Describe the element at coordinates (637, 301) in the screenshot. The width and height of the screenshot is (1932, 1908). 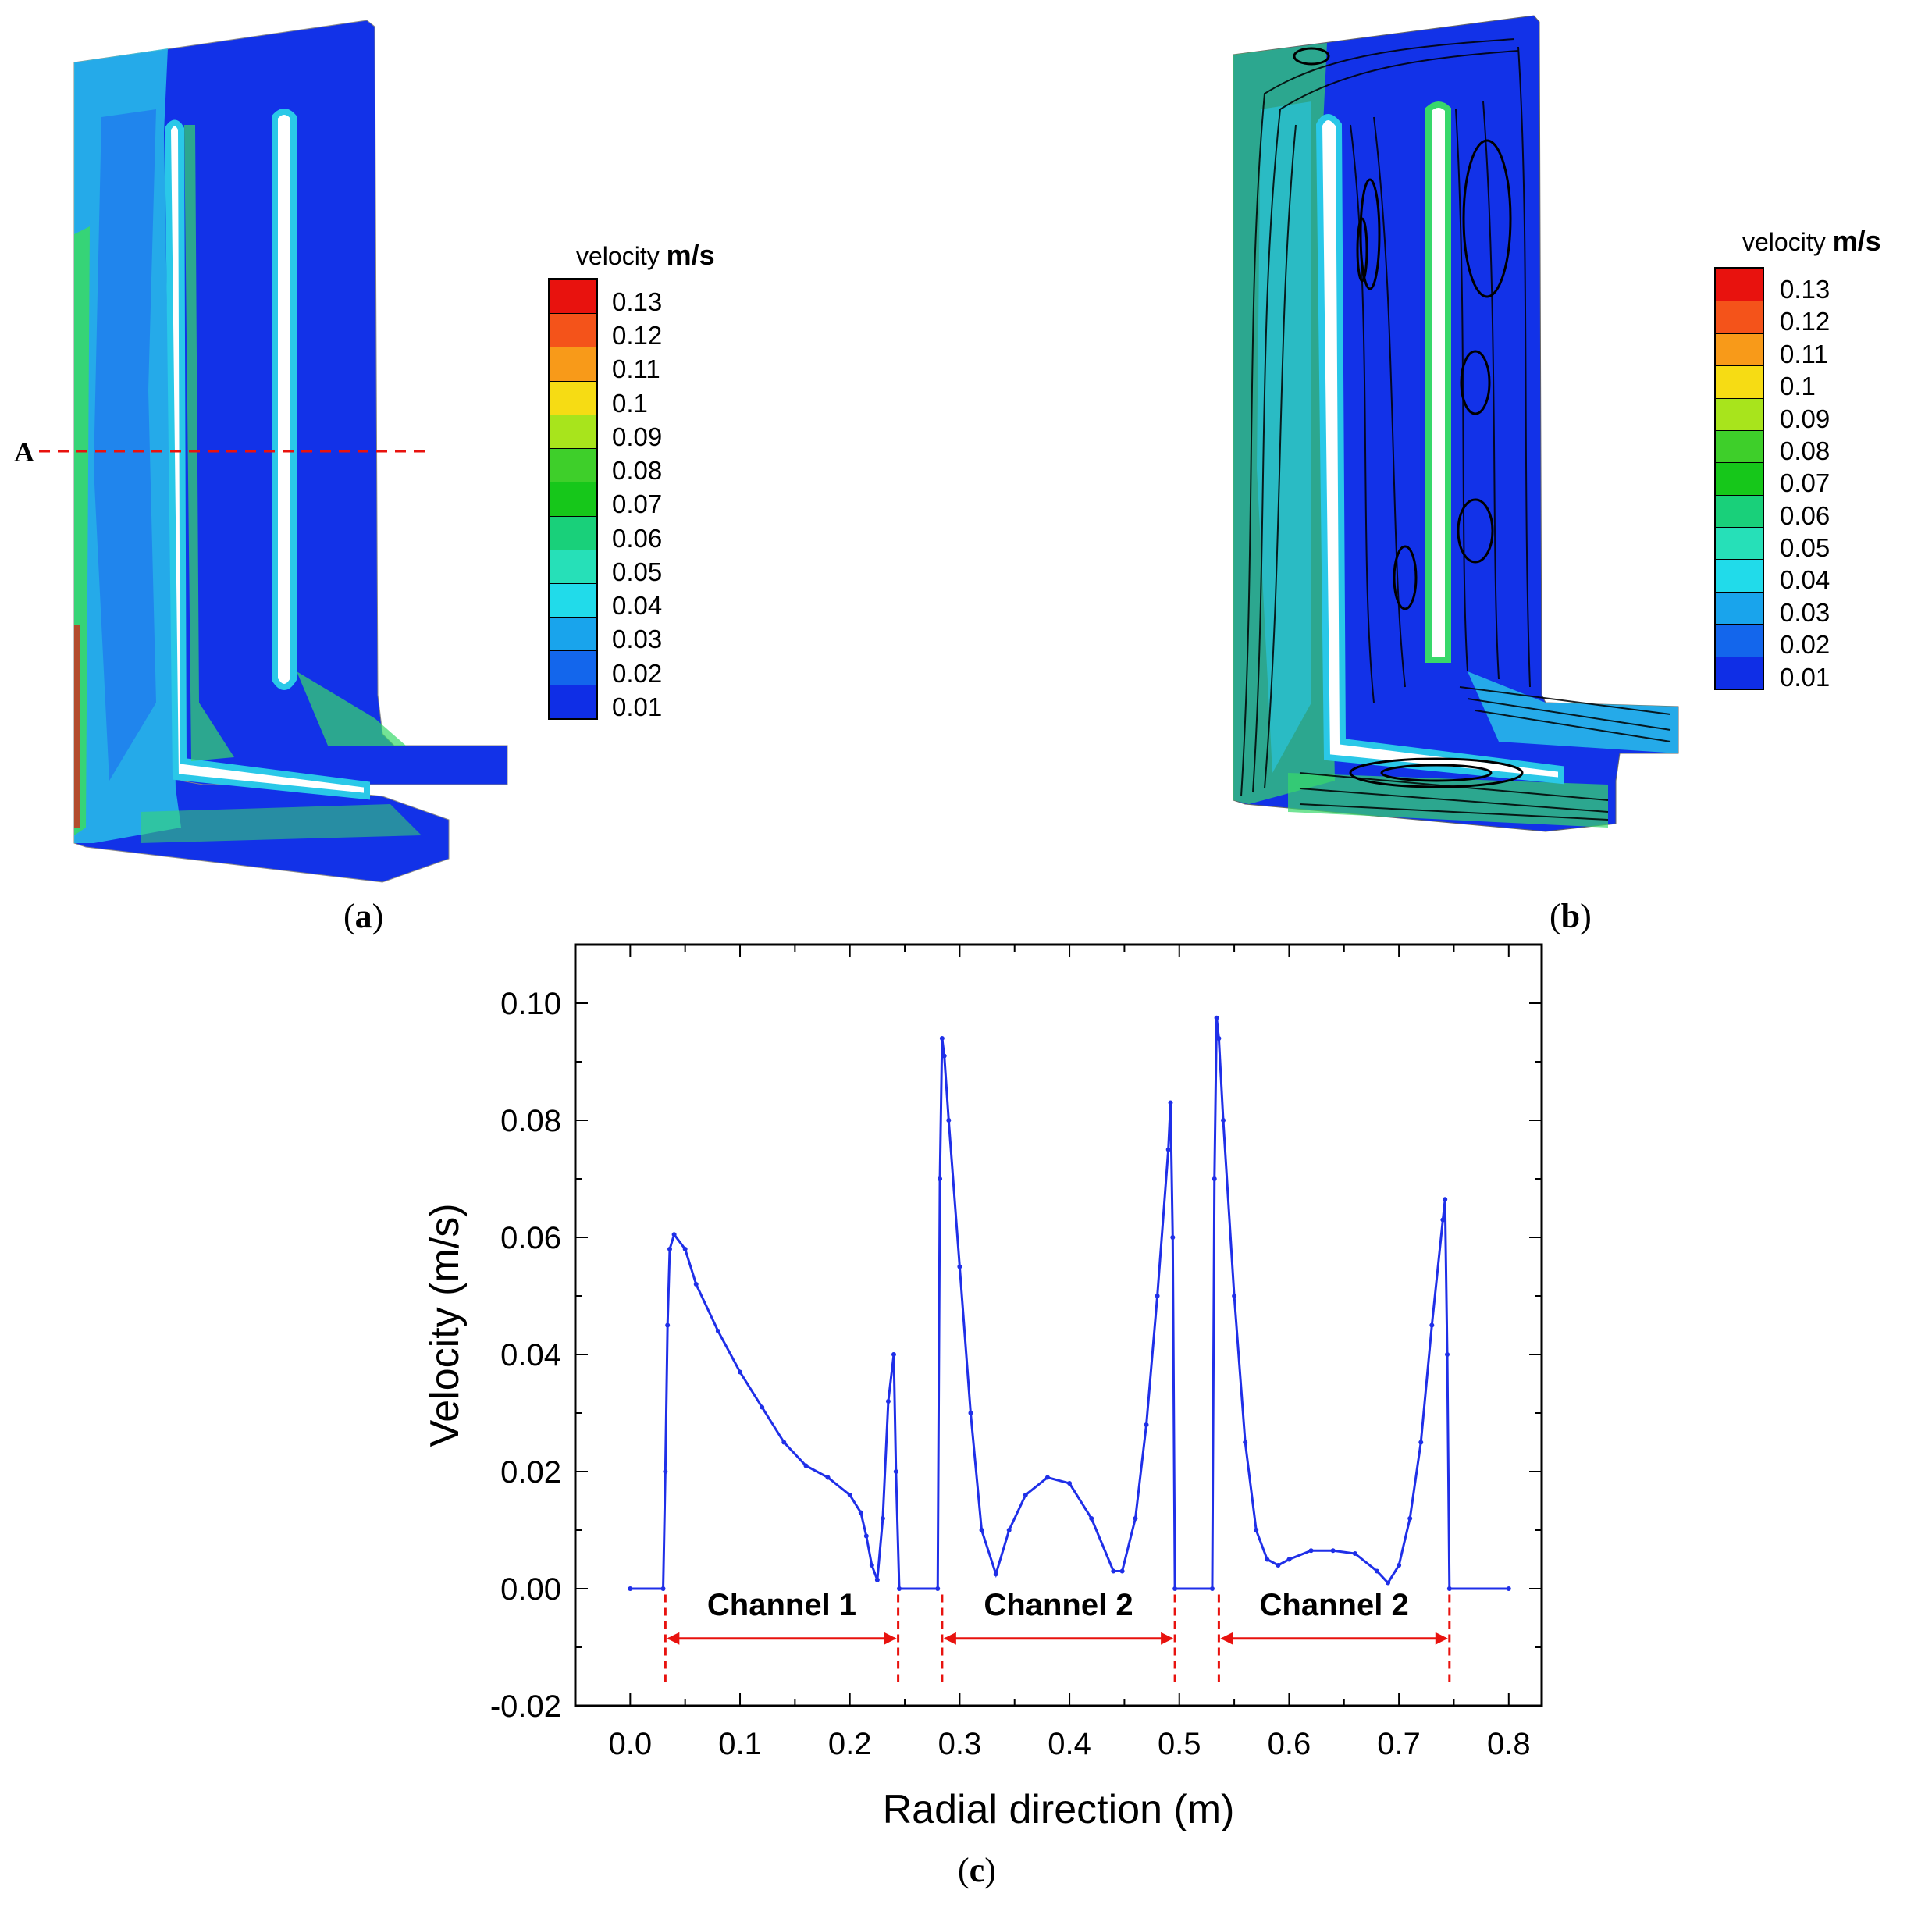
I see `colorbar-tick-label: 0.13` at that location.